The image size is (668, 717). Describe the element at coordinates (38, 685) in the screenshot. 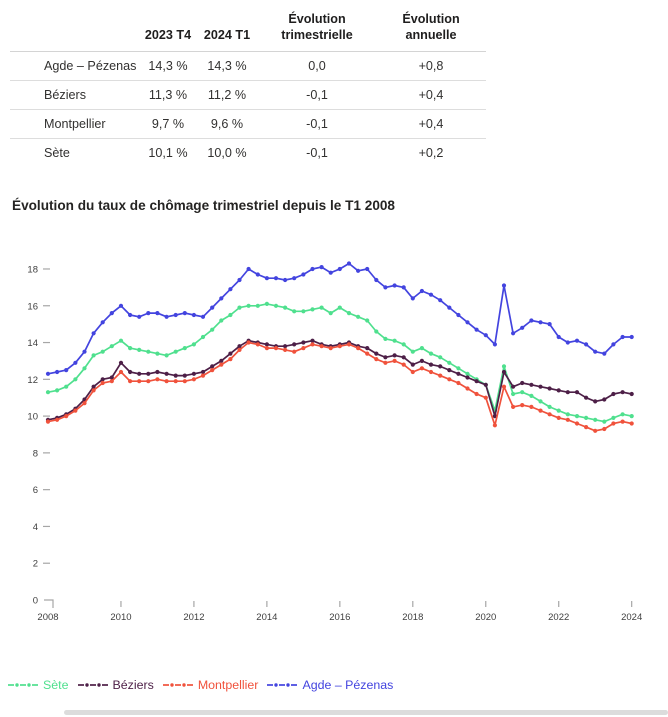

I see `legend-item: Sète` at that location.